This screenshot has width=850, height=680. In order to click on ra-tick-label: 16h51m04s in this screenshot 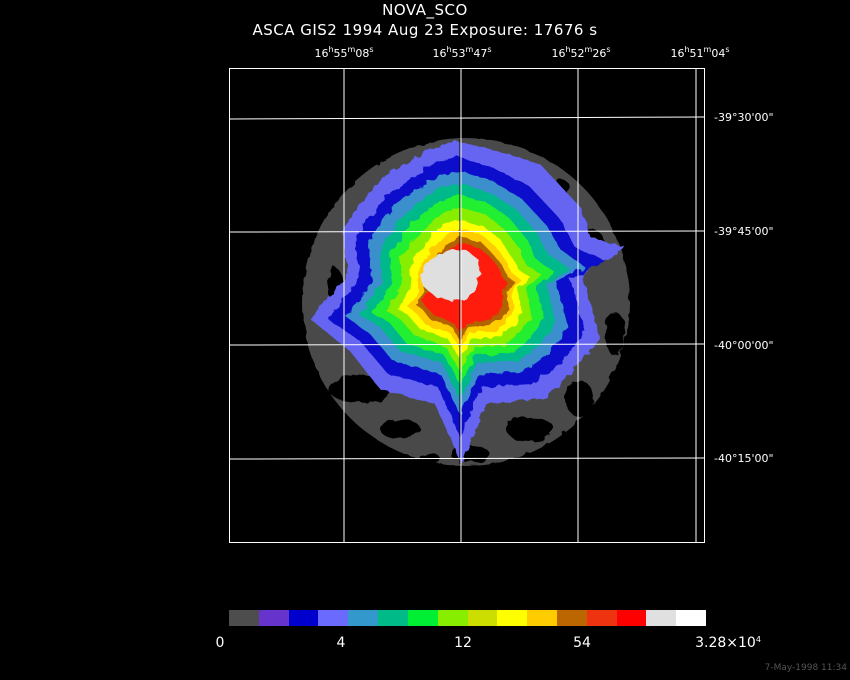, I will do `click(700, 52)`.